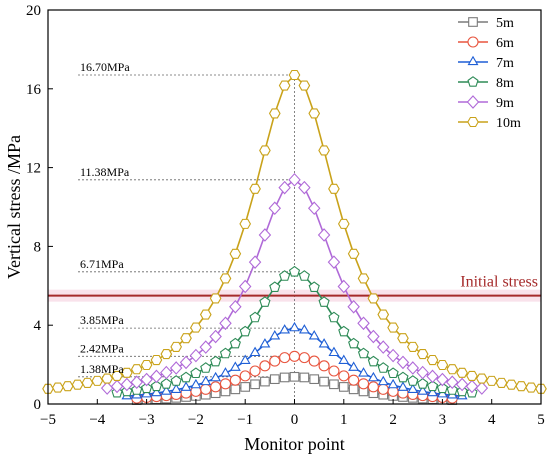 This screenshot has width=550, height=466. I want to click on series-6m, so click(294, 377).